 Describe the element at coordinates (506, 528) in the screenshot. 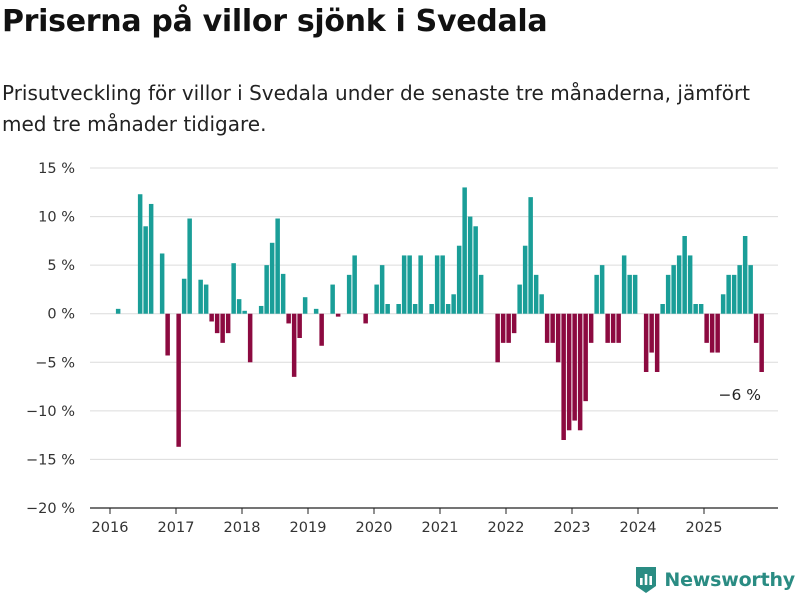

I see `x-tick-label: 2022` at that location.